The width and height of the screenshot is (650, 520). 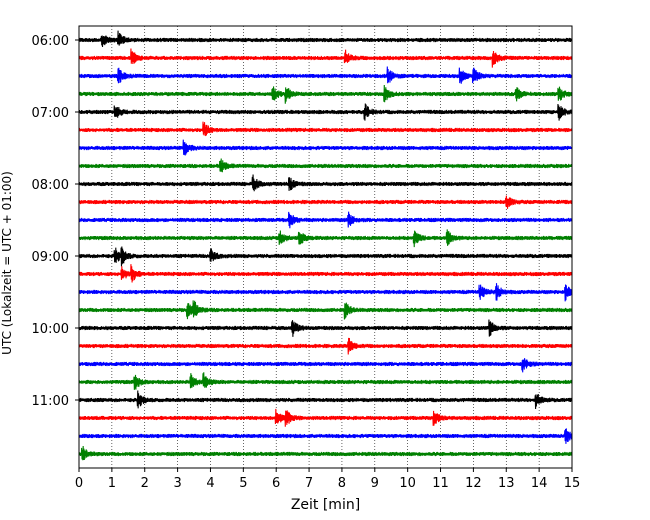 I want to click on x-tick-label: 15, so click(x=572, y=483).